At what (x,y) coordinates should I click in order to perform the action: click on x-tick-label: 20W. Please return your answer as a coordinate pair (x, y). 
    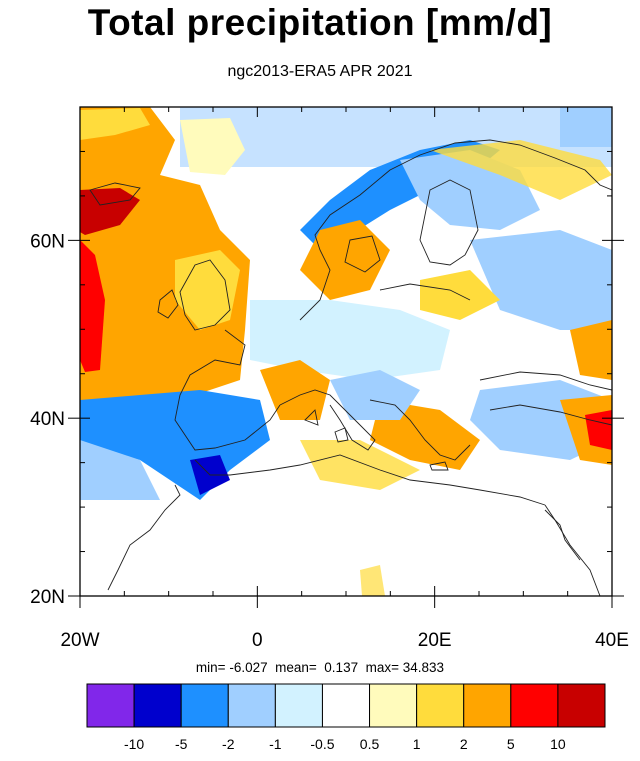
    Looking at the image, I should click on (79, 640).